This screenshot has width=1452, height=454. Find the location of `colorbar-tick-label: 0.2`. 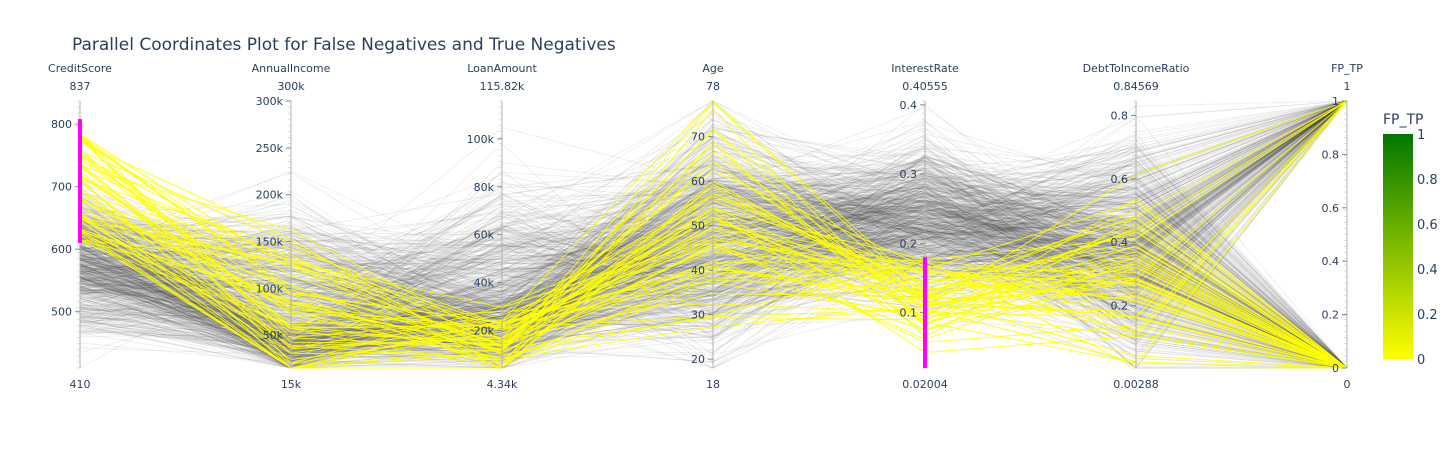

colorbar-tick-label: 0.2 is located at coordinates (1427, 315).